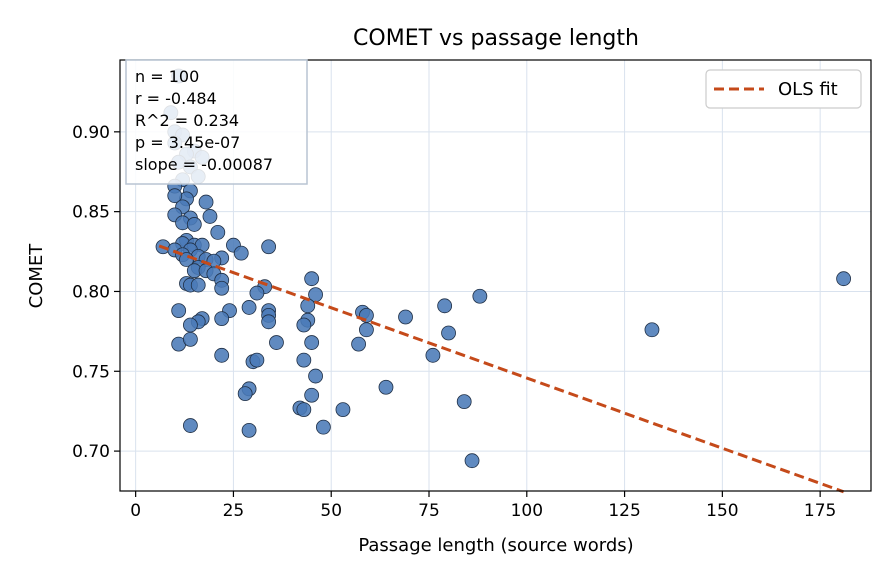 The height and width of the screenshot is (584, 896). I want to click on x-tick-label: 50, so click(331, 511).